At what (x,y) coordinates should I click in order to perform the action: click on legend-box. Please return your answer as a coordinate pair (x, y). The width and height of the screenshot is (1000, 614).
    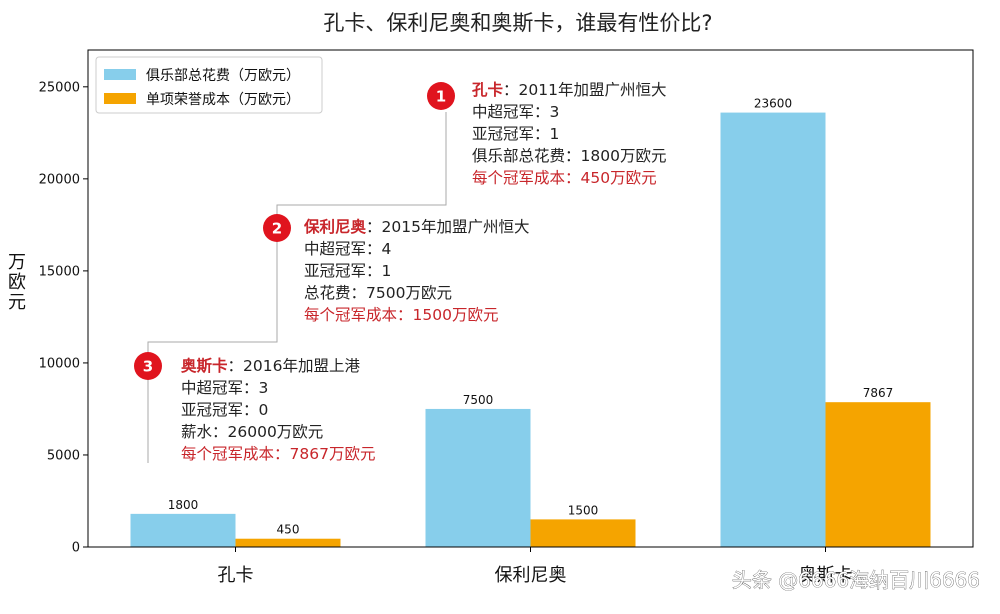
    Looking at the image, I should click on (209, 85).